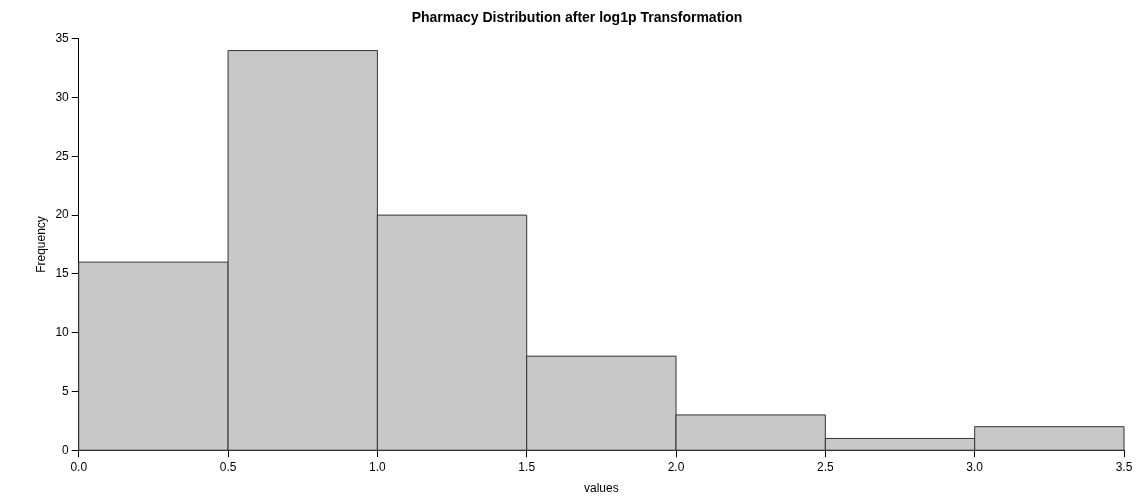  What do you see at coordinates (527, 466) in the screenshot?
I see `x-tick-label: 1.5` at bounding box center [527, 466].